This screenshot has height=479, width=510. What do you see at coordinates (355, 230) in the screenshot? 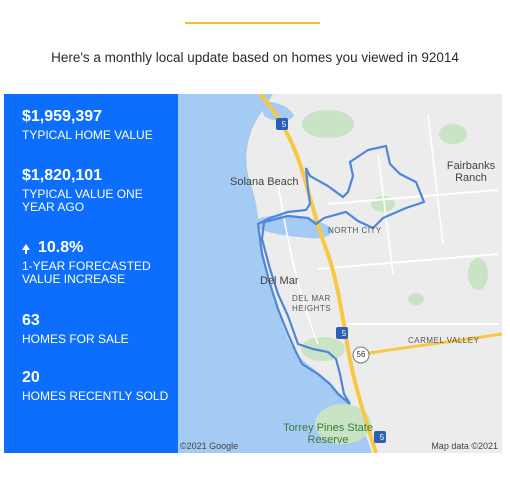
I see `label-north-city: NORTH CITY` at bounding box center [355, 230].